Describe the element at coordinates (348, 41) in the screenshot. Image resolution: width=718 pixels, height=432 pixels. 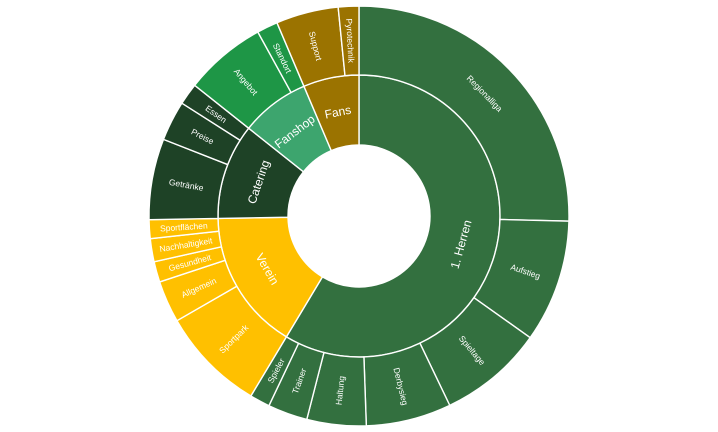
I see `segment-pyrotechnik` at that location.